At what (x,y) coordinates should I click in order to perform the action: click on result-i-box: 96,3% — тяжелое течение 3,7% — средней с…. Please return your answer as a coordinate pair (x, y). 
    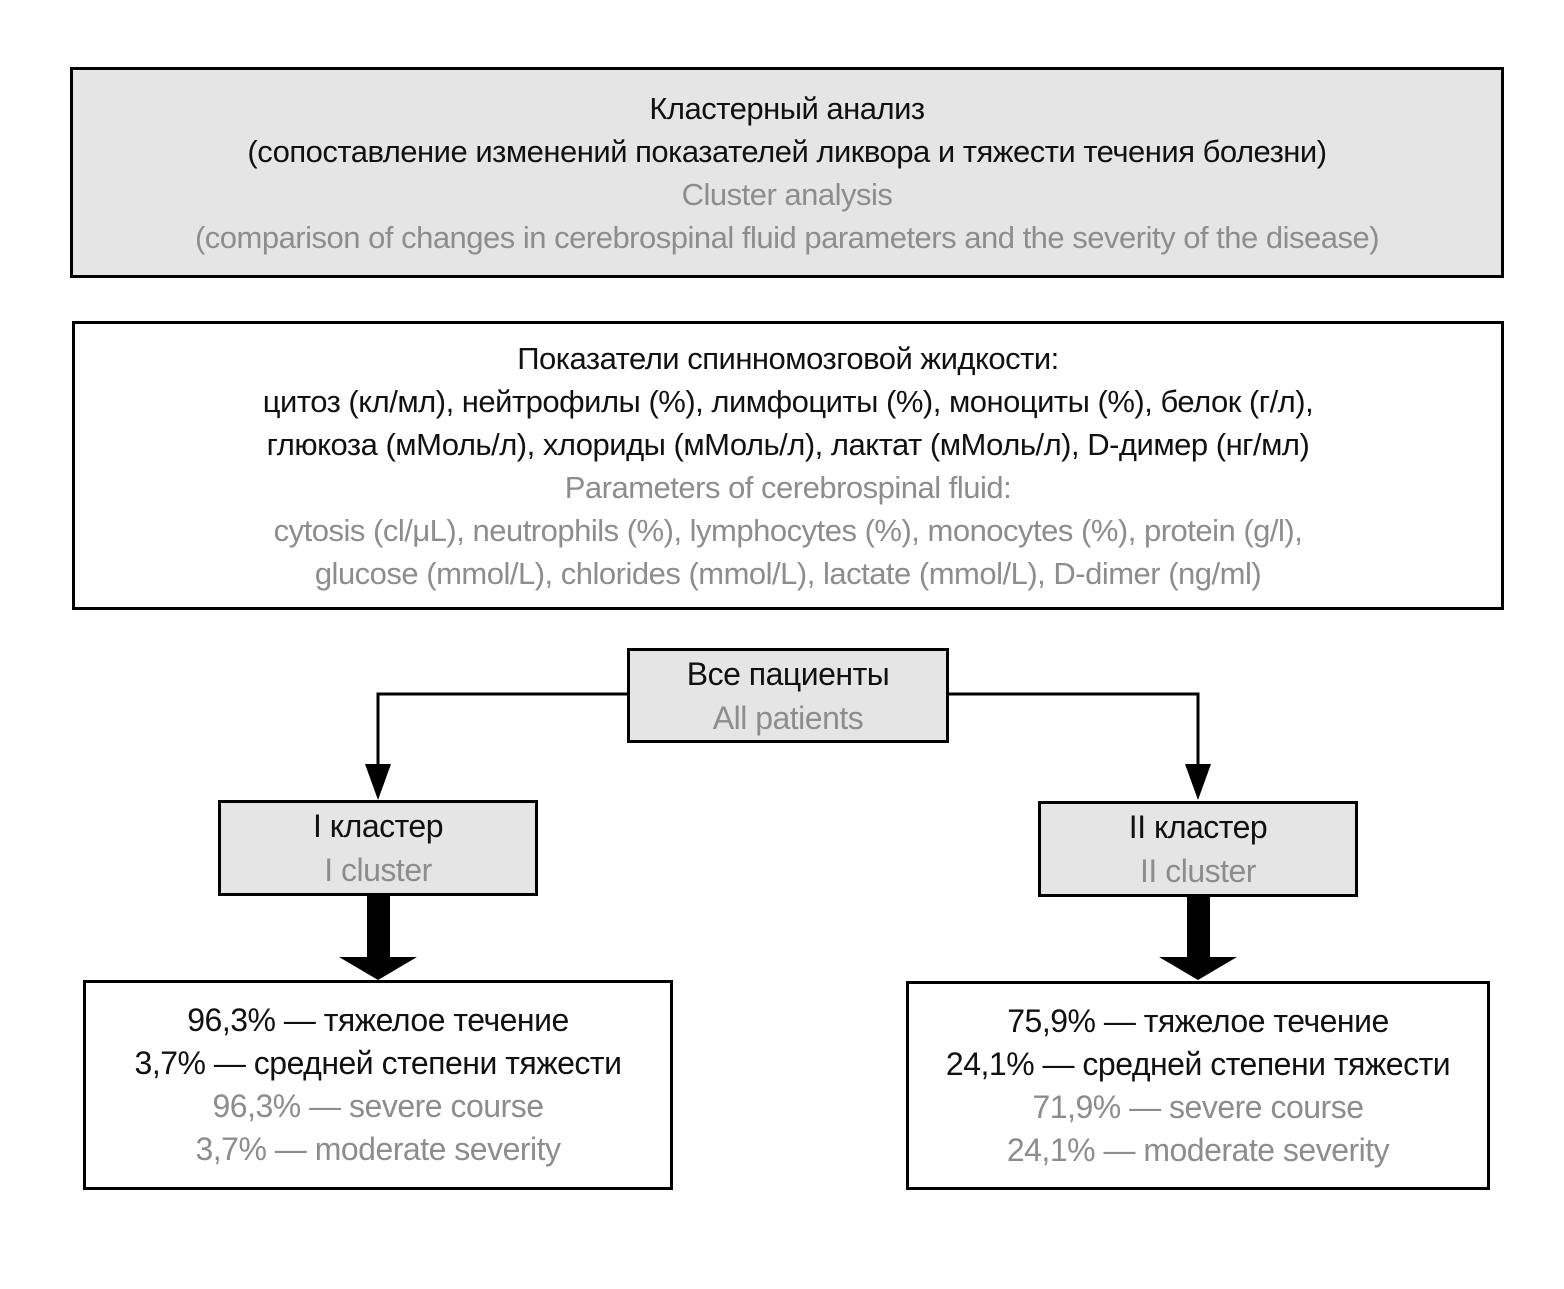
    Looking at the image, I should click on (378, 1085).